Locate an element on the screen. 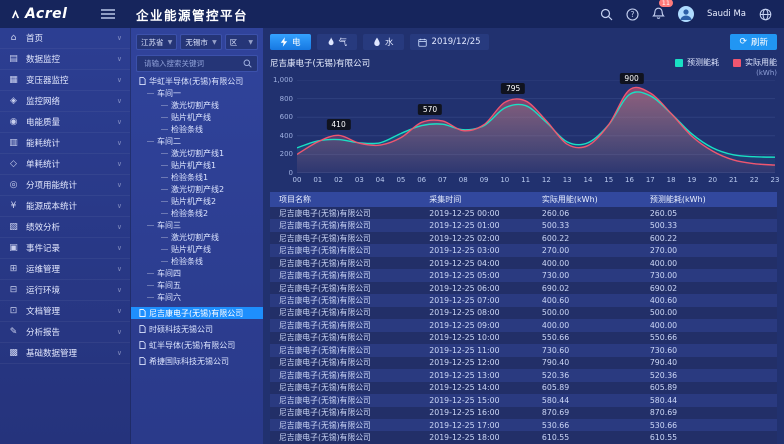 The width and height of the screenshot is (784, 444). user-name: Saudi Ma is located at coordinates (726, 14).